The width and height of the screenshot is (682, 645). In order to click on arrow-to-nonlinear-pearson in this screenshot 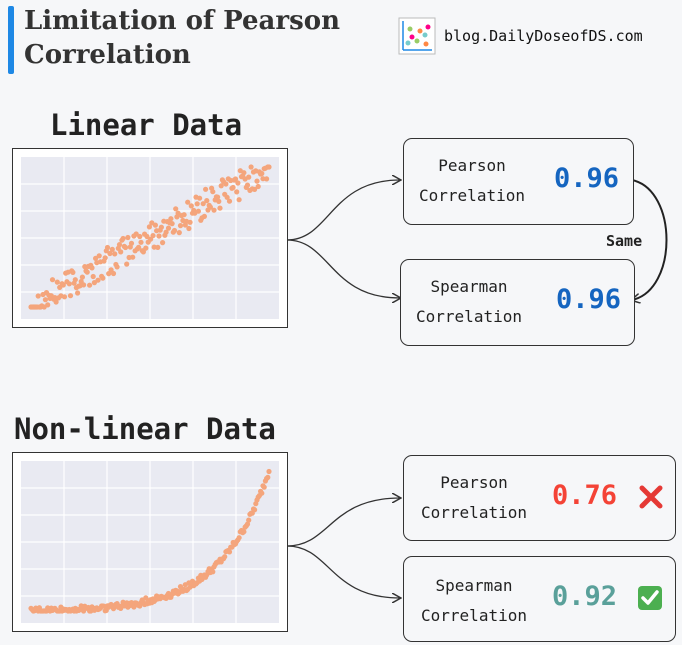, I will do `click(343, 522)`.